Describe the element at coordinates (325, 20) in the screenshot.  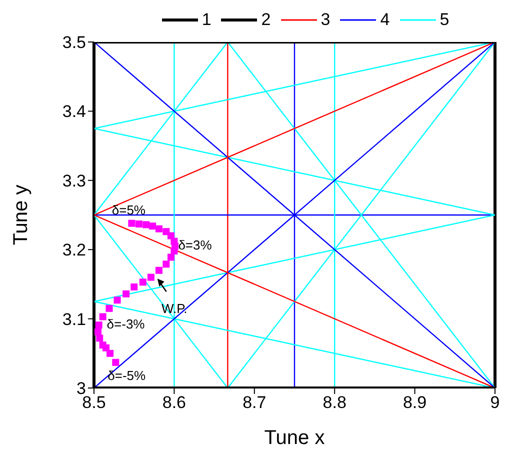
I see `legend-label: 3` at that location.